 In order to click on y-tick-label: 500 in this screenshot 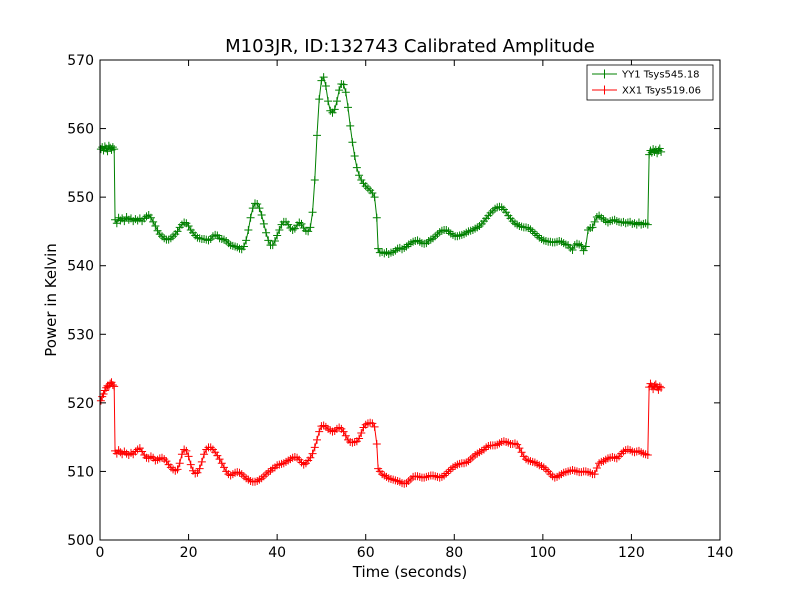, I will do `click(80, 541)`.